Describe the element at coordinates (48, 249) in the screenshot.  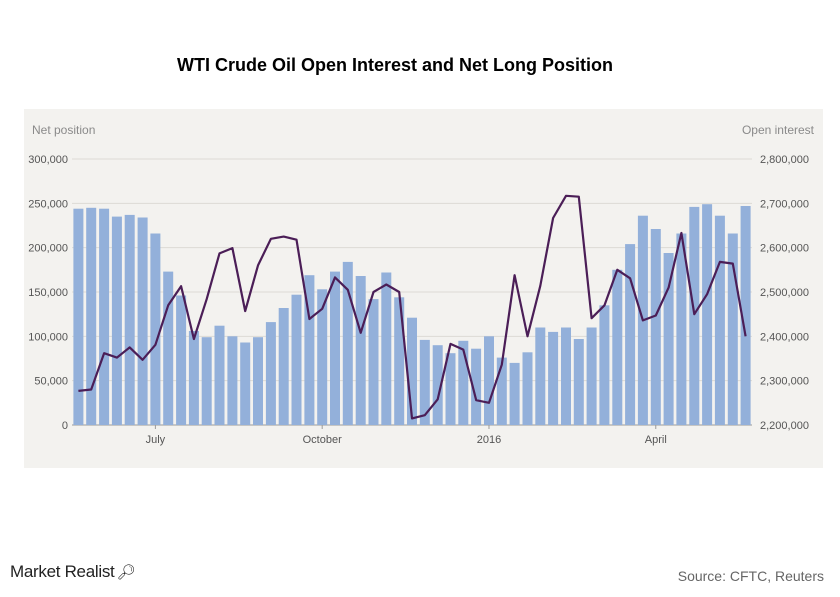
I see `left-tick-label: 200,000` at that location.